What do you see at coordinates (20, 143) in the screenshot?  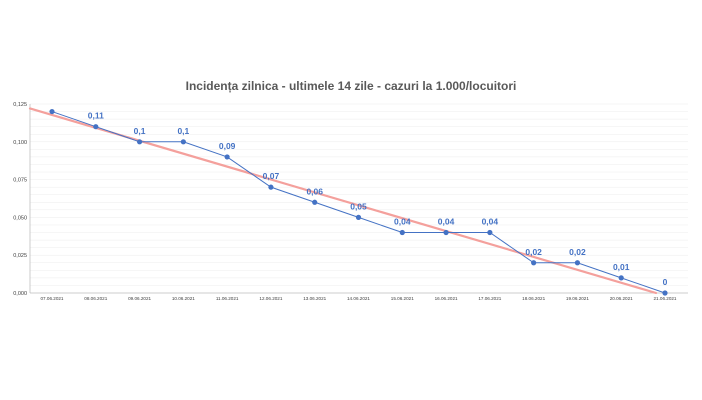 I see `y-tick-label: 0,100` at bounding box center [20, 143].